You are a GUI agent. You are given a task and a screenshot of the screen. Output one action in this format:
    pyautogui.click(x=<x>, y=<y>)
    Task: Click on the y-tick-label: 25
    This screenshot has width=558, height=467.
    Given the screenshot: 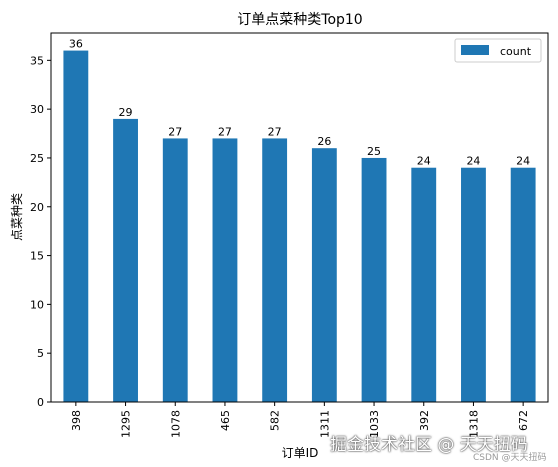 What is the action you would take?
    pyautogui.click(x=37, y=158)
    